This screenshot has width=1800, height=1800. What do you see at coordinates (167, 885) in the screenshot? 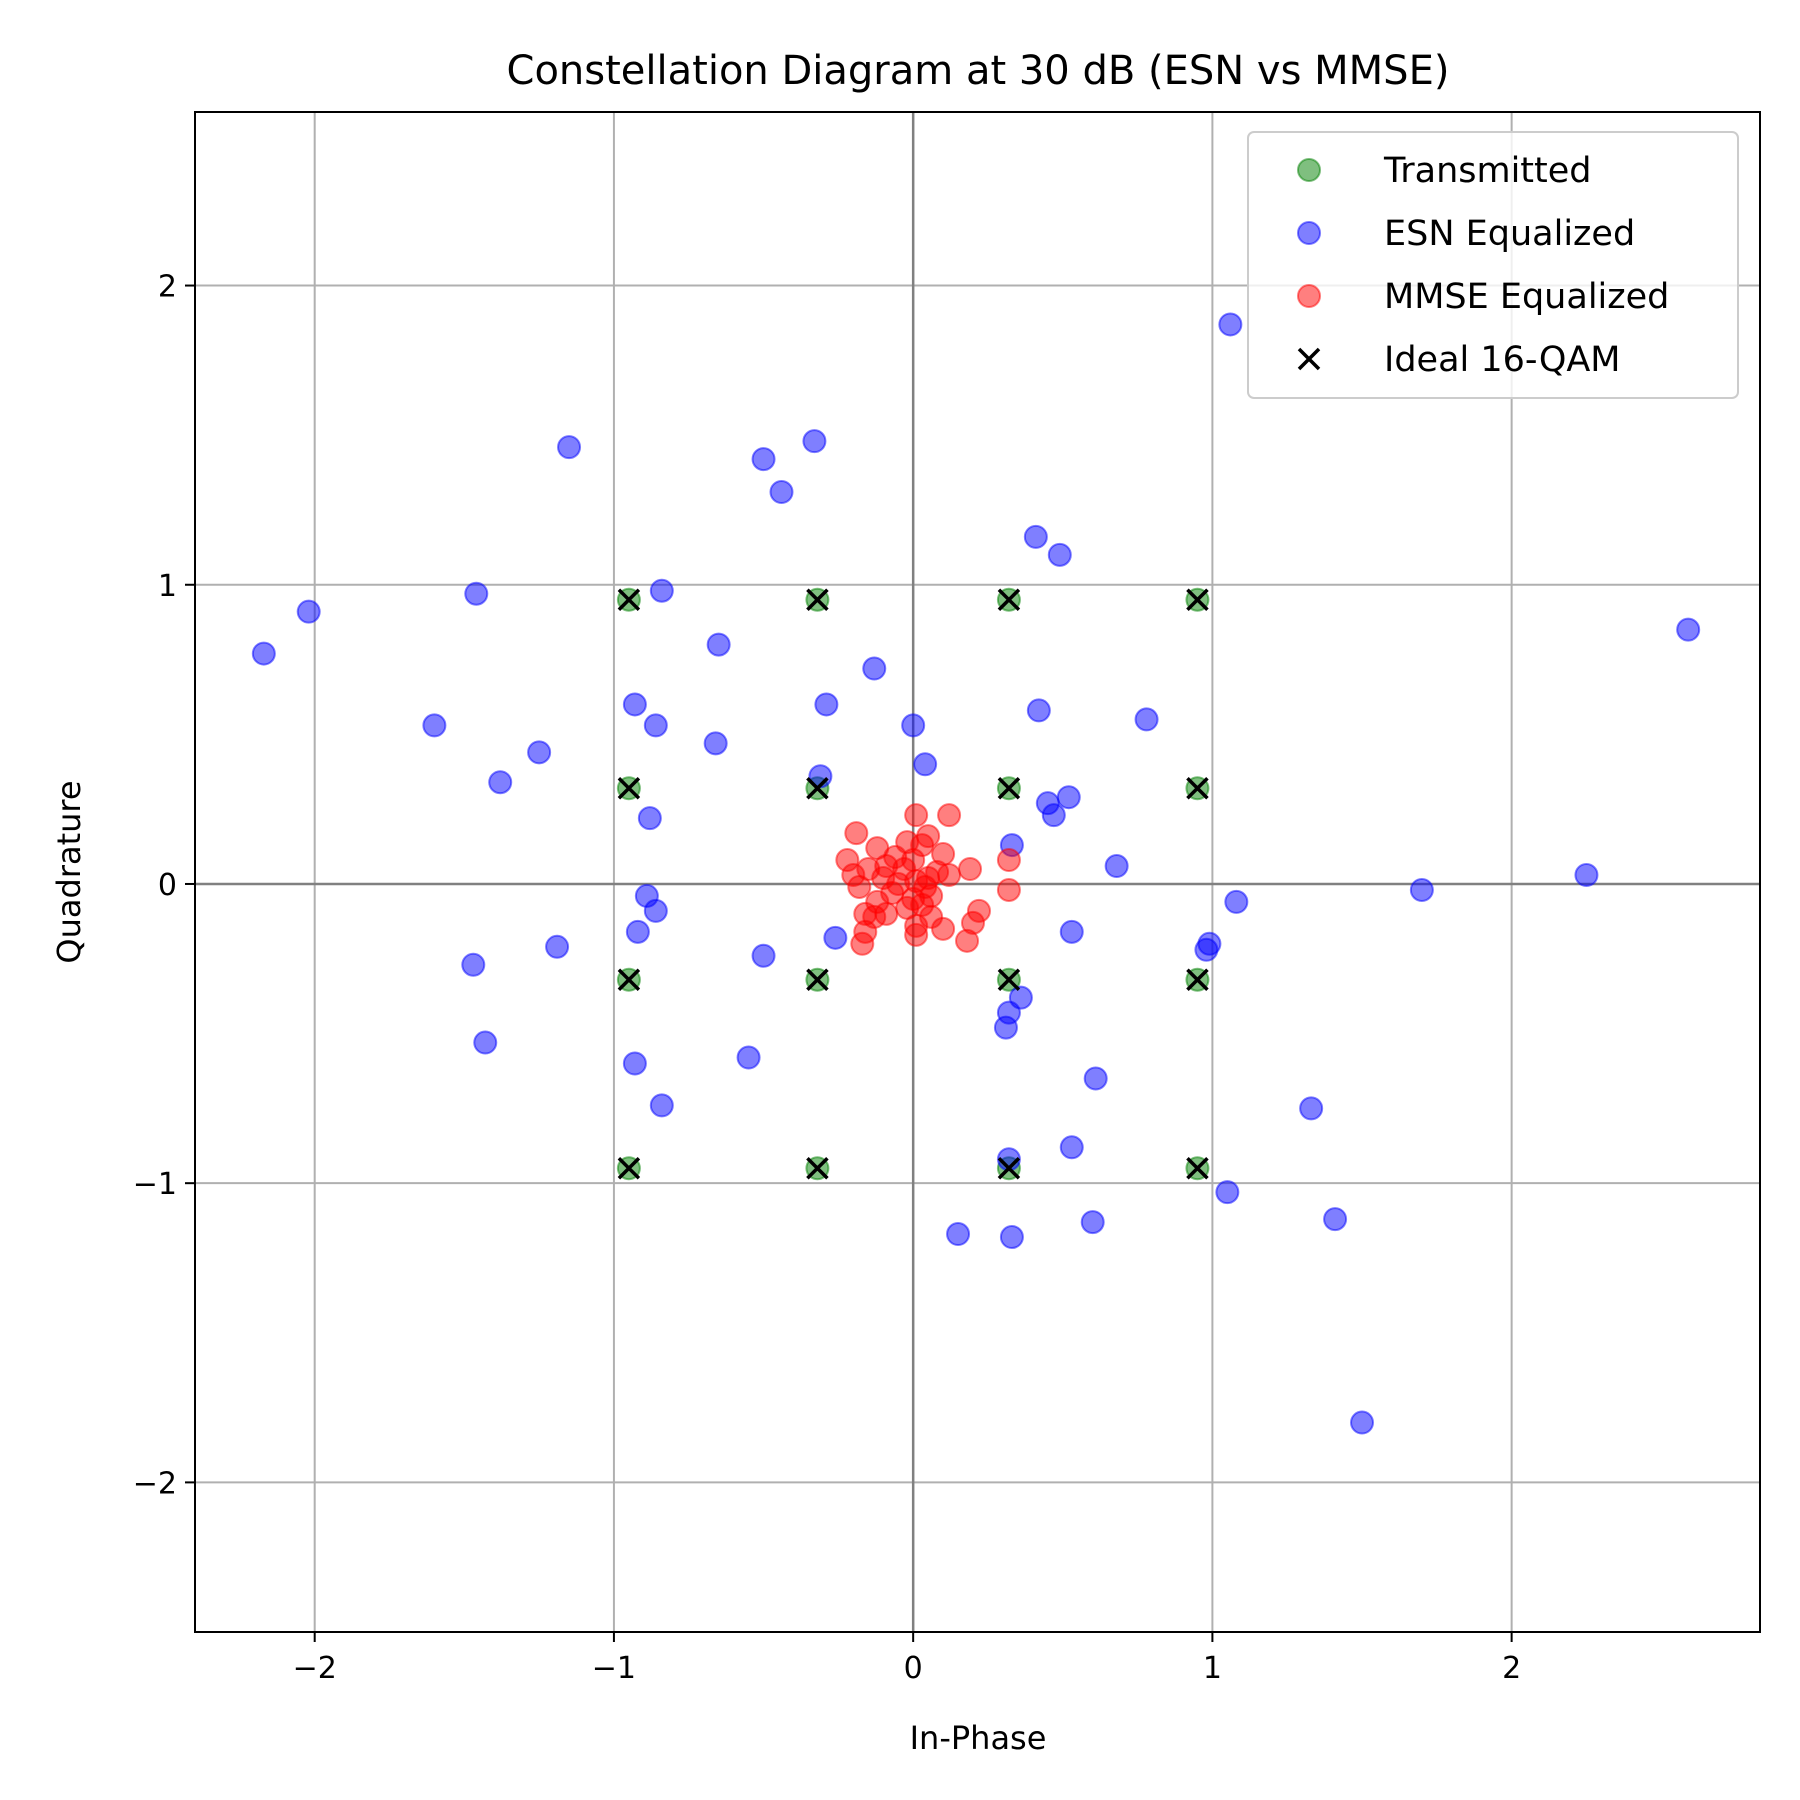
I see `y-tick-label: 0` at bounding box center [167, 885].